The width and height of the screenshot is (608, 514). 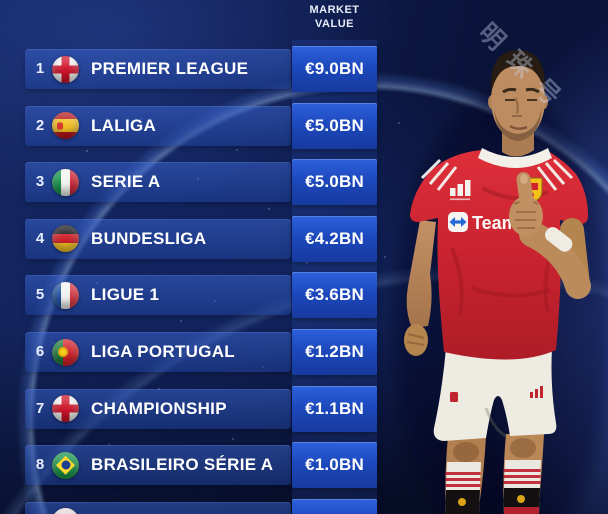 I want to click on market-value-box: €4.2BN, so click(x=334, y=238).